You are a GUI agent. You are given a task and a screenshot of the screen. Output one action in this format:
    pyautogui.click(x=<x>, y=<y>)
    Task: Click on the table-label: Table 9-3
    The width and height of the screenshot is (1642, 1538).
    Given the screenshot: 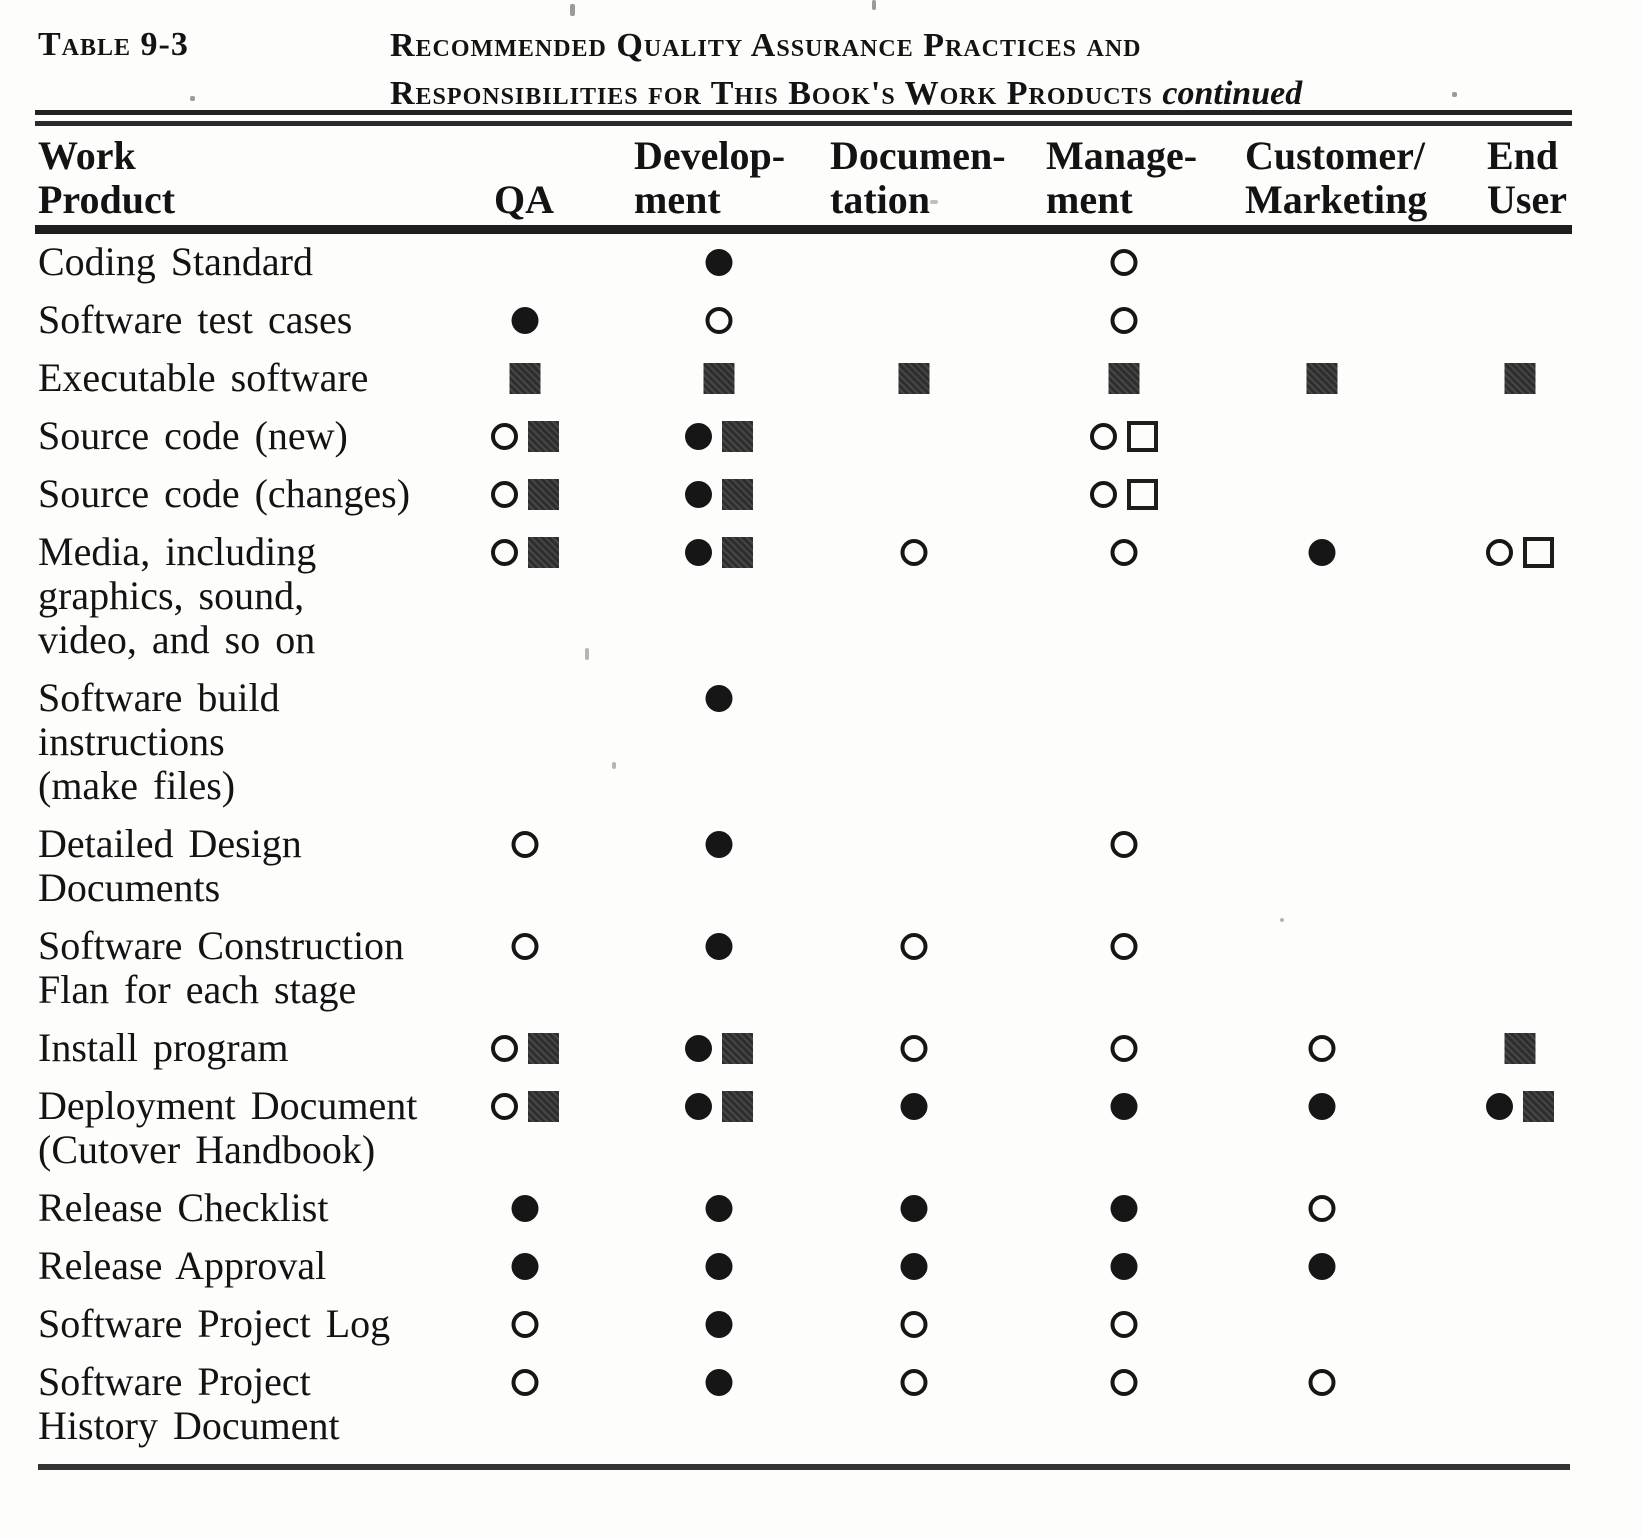 What is the action you would take?
    pyautogui.click(x=113, y=44)
    